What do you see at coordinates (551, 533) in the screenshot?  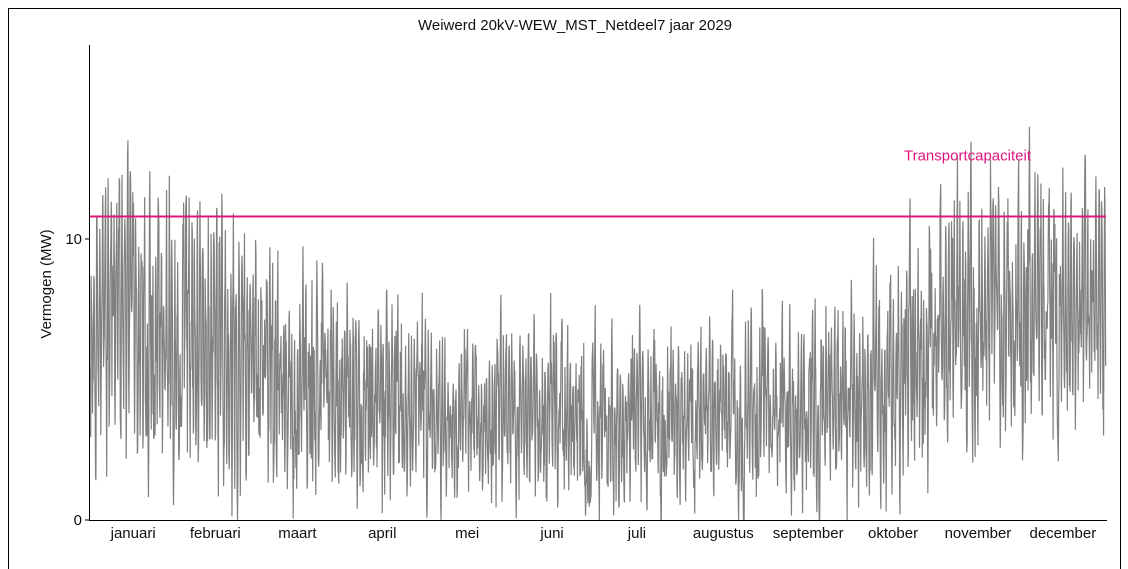 I see `x-tick-label-juni: juni` at bounding box center [551, 533].